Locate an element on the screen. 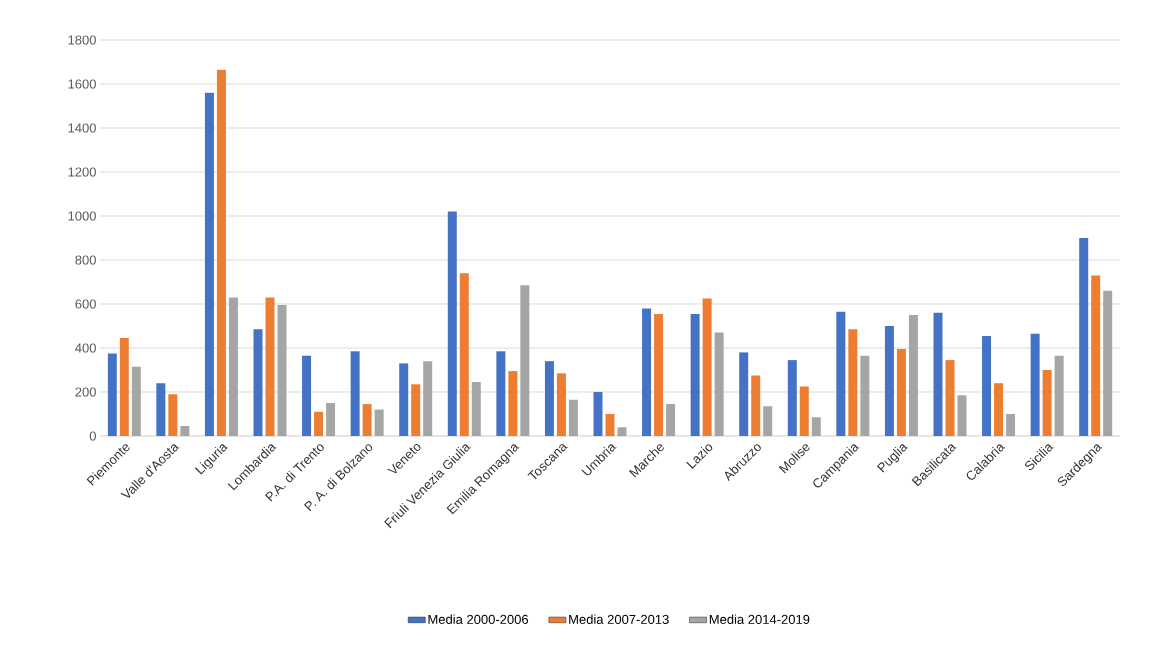 The image size is (1170, 648). y-tick-label: 1800 is located at coordinates (82, 40).